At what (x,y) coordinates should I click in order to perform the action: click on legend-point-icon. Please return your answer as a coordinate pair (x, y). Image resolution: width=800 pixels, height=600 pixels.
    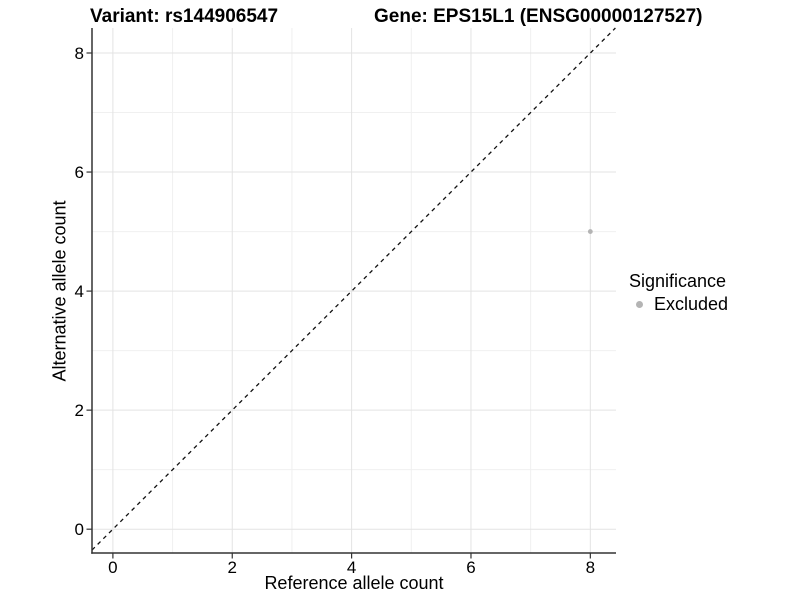
    Looking at the image, I should click on (639, 304).